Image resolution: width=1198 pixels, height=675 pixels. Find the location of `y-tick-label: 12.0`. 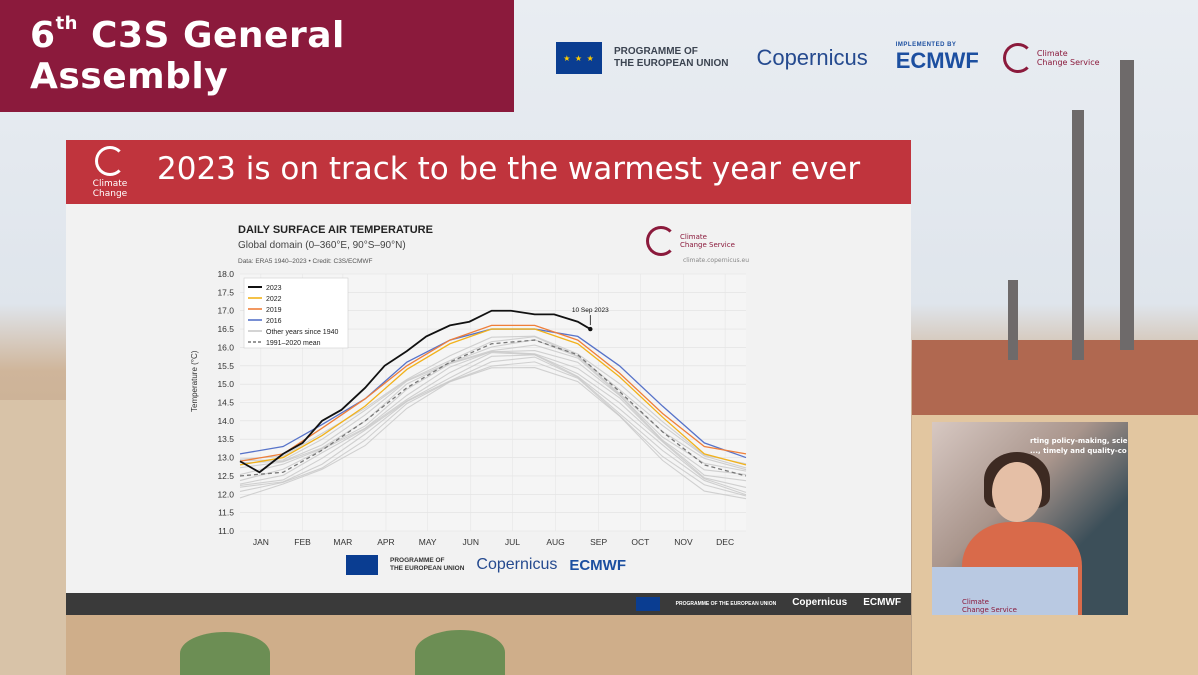

y-tick-label: 12.0 is located at coordinates (225, 494).